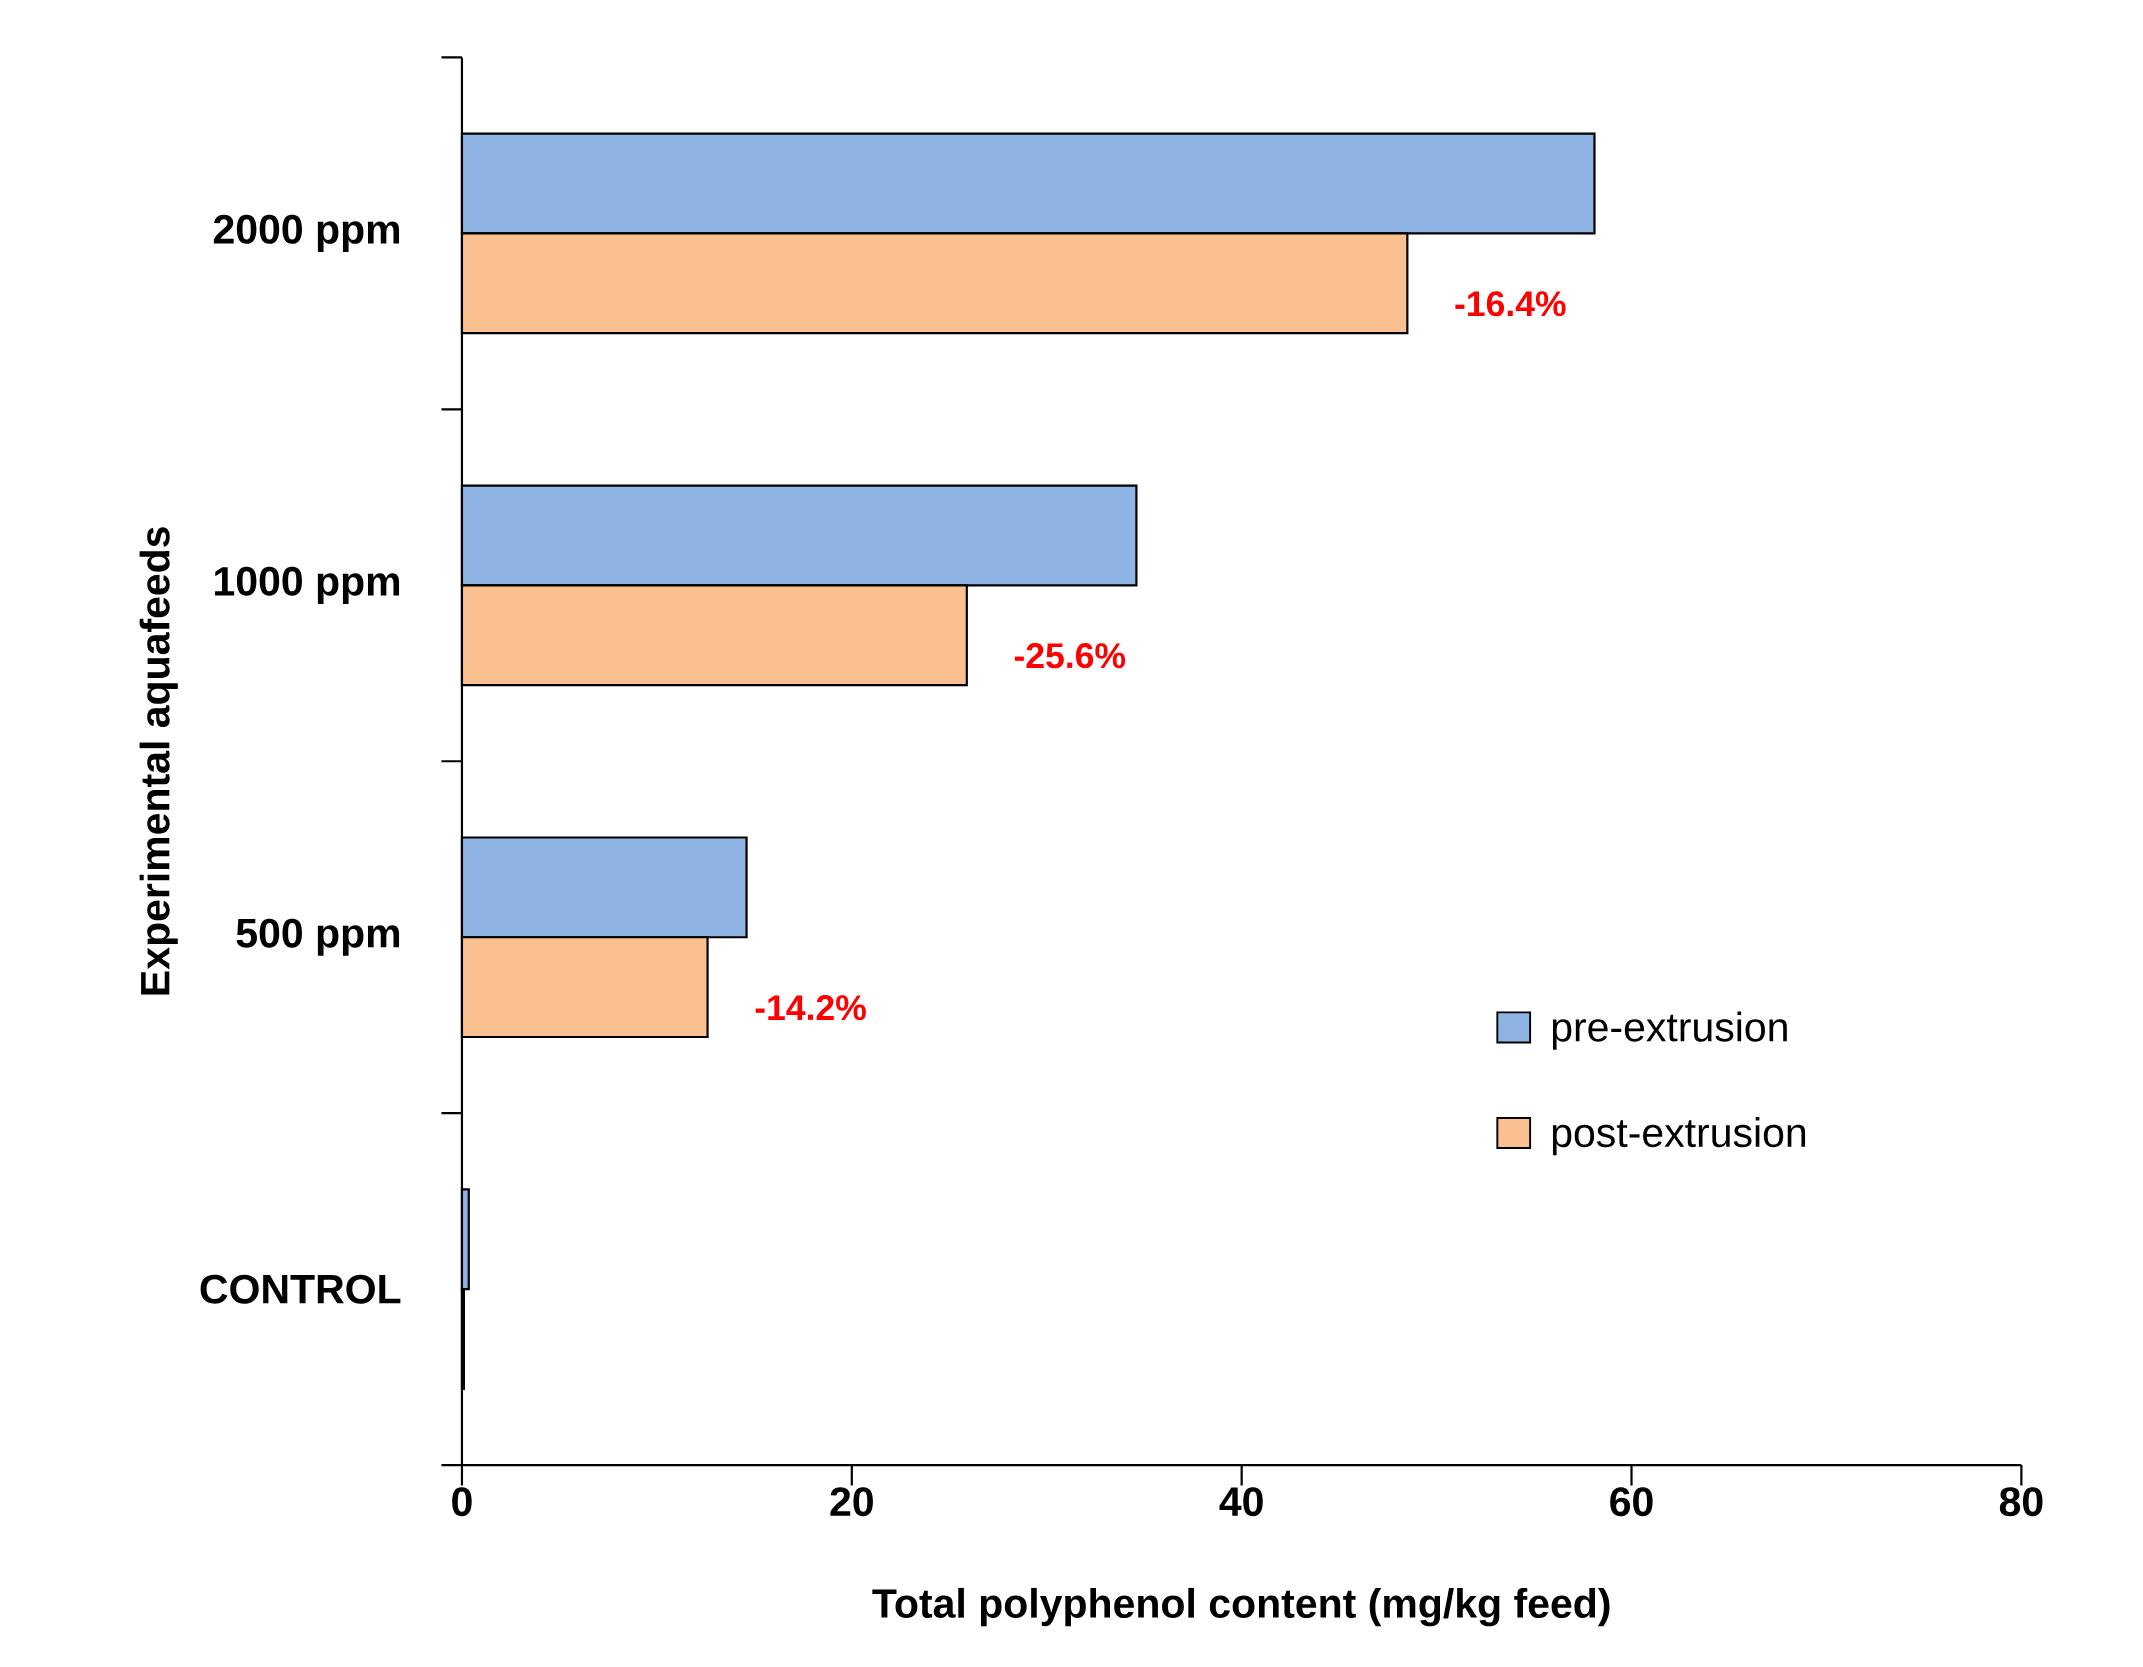 The height and width of the screenshot is (1667, 2143). What do you see at coordinates (1241, 1501) in the screenshot?
I see `x-tick-label: 40` at bounding box center [1241, 1501].